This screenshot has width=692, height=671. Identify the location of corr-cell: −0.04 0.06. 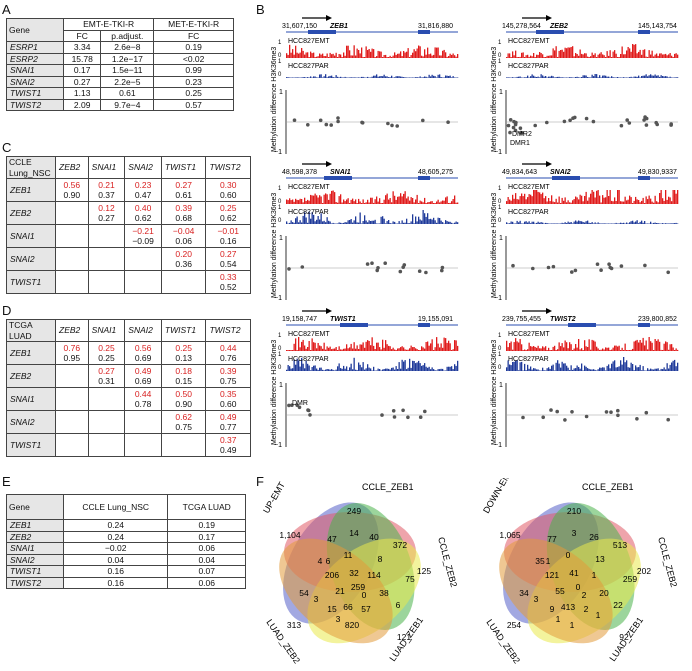
(183, 236).